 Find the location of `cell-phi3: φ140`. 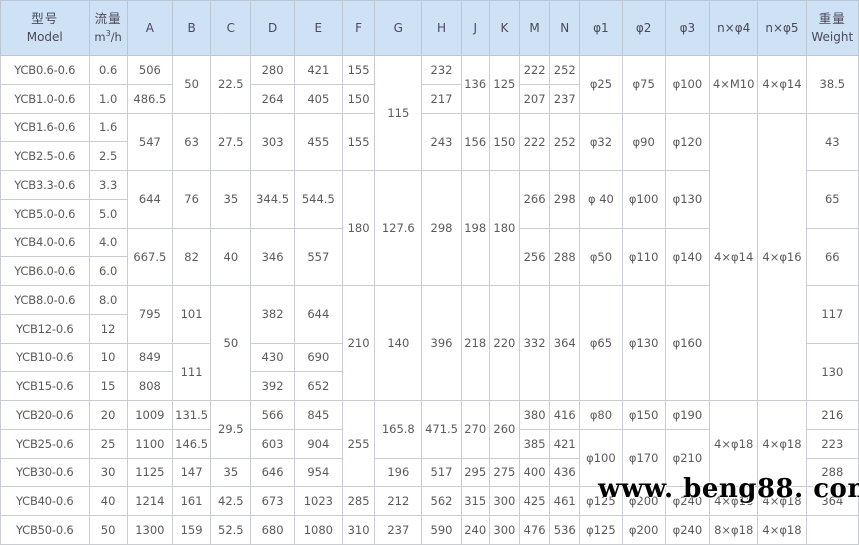

cell-phi3: φ140 is located at coordinates (687, 256).